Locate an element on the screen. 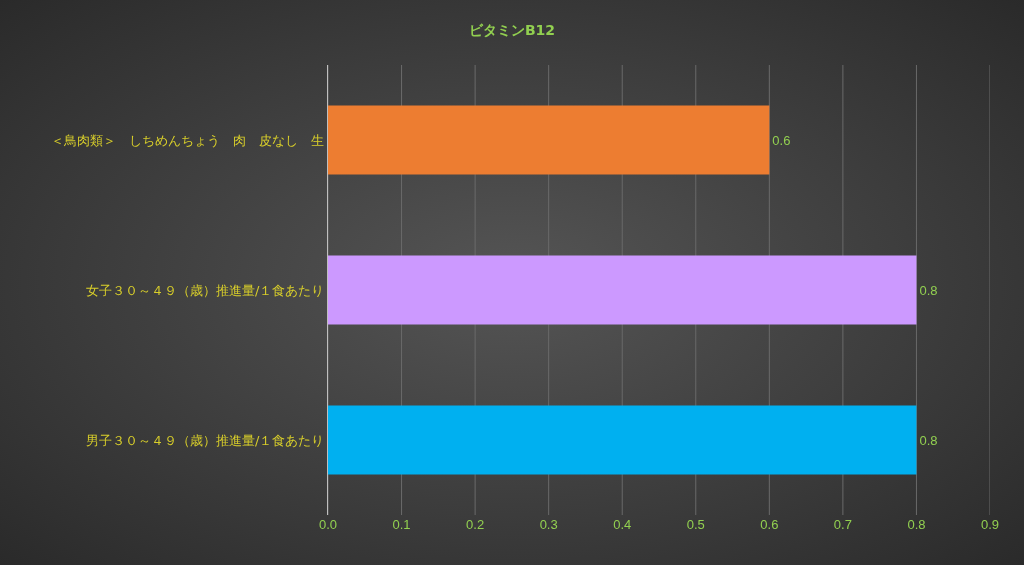 This screenshot has width=1024, height=565. x-tick-label: 0.9 is located at coordinates (990, 524).